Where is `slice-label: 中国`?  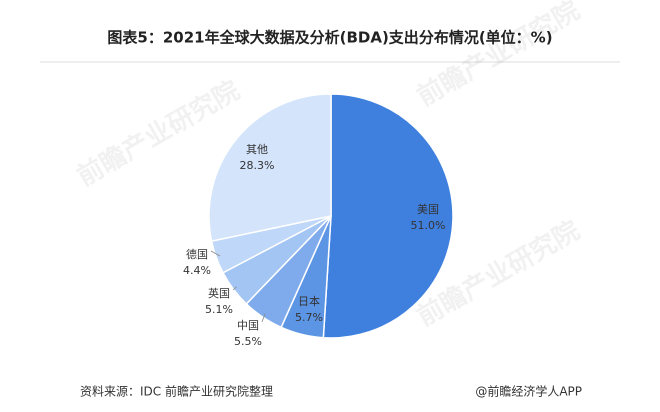 slice-label: 中国 is located at coordinates (248, 325).